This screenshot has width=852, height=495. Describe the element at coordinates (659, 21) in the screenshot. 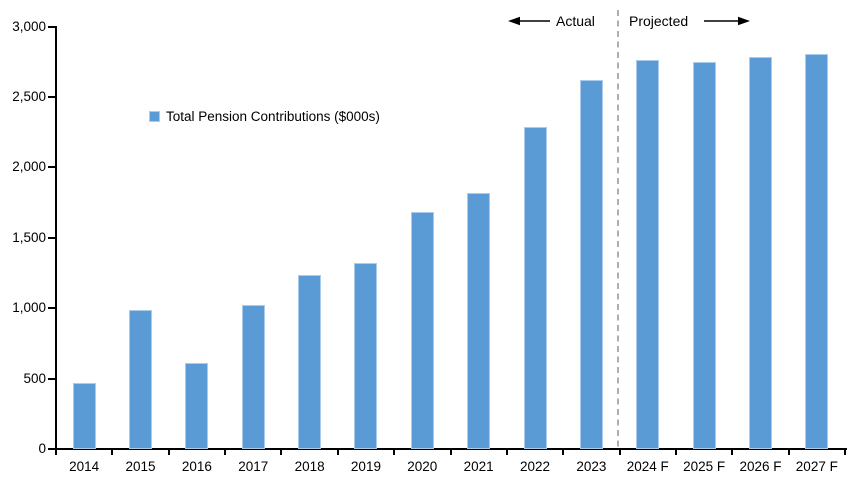

I see `projected-label: Projected` at that location.